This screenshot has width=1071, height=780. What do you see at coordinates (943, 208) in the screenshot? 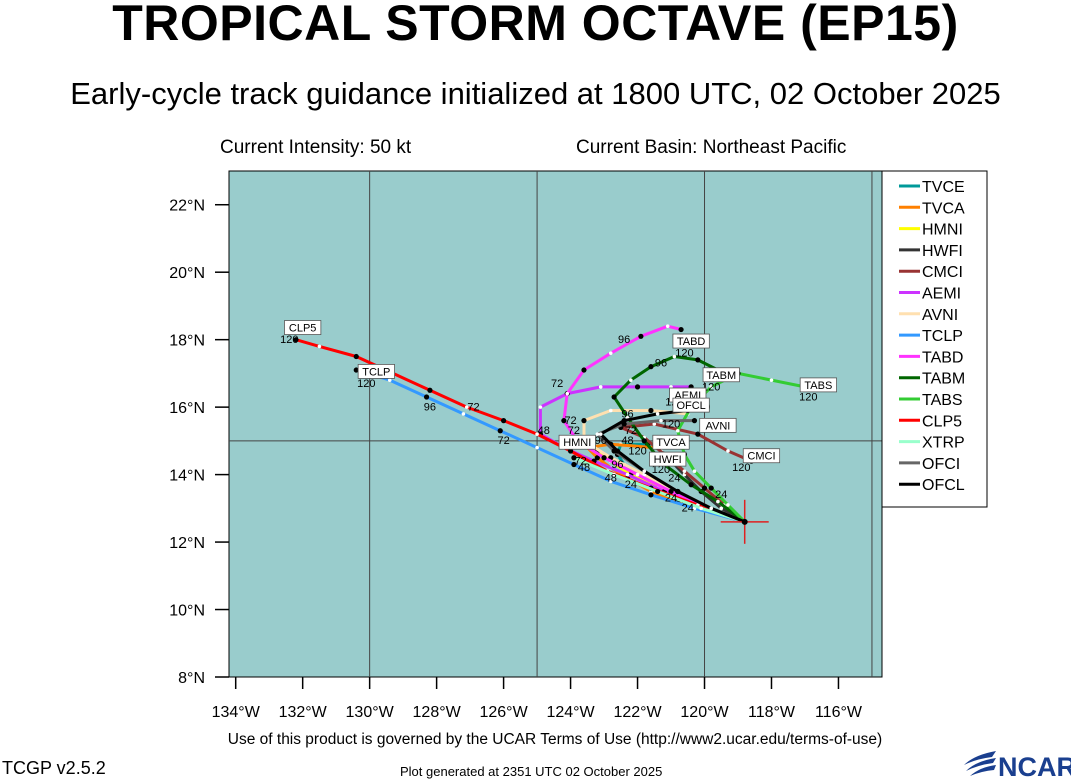
I see `legend-label-tvca: TVCA` at bounding box center [943, 208].